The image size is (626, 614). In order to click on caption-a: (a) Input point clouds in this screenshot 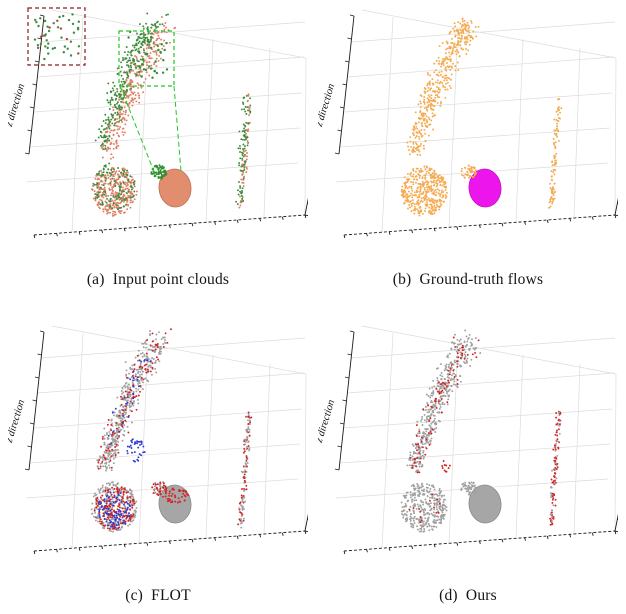, I will do `click(158, 279)`.